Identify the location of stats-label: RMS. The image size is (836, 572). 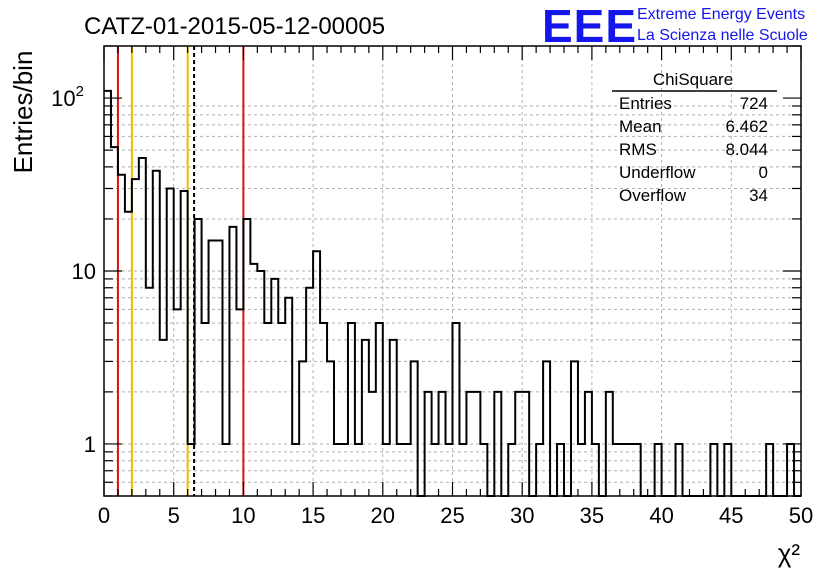
(638, 149).